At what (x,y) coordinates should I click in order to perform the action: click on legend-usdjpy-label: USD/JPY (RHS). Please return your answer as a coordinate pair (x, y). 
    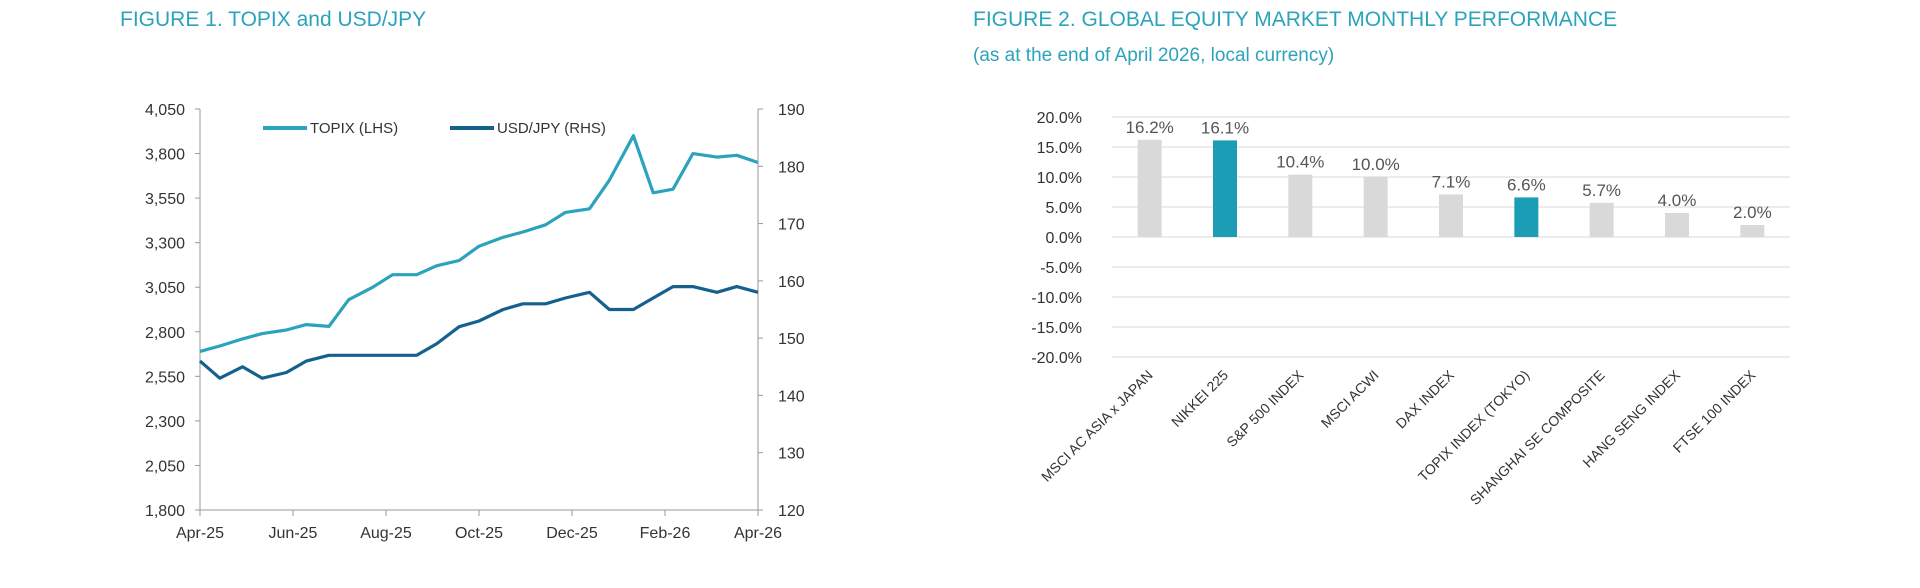
    Looking at the image, I should click on (551, 128).